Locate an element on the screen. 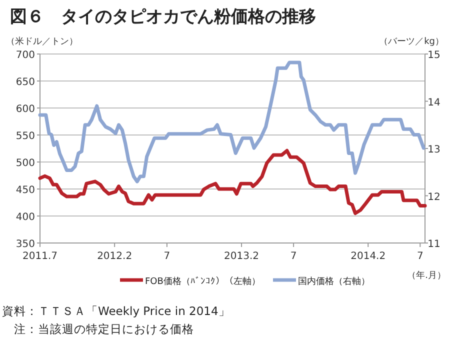 This screenshot has width=450, height=341. text: 資料：ＴＴＳＡ「Weekly Price in 2014」 is located at coordinates (116, 311).